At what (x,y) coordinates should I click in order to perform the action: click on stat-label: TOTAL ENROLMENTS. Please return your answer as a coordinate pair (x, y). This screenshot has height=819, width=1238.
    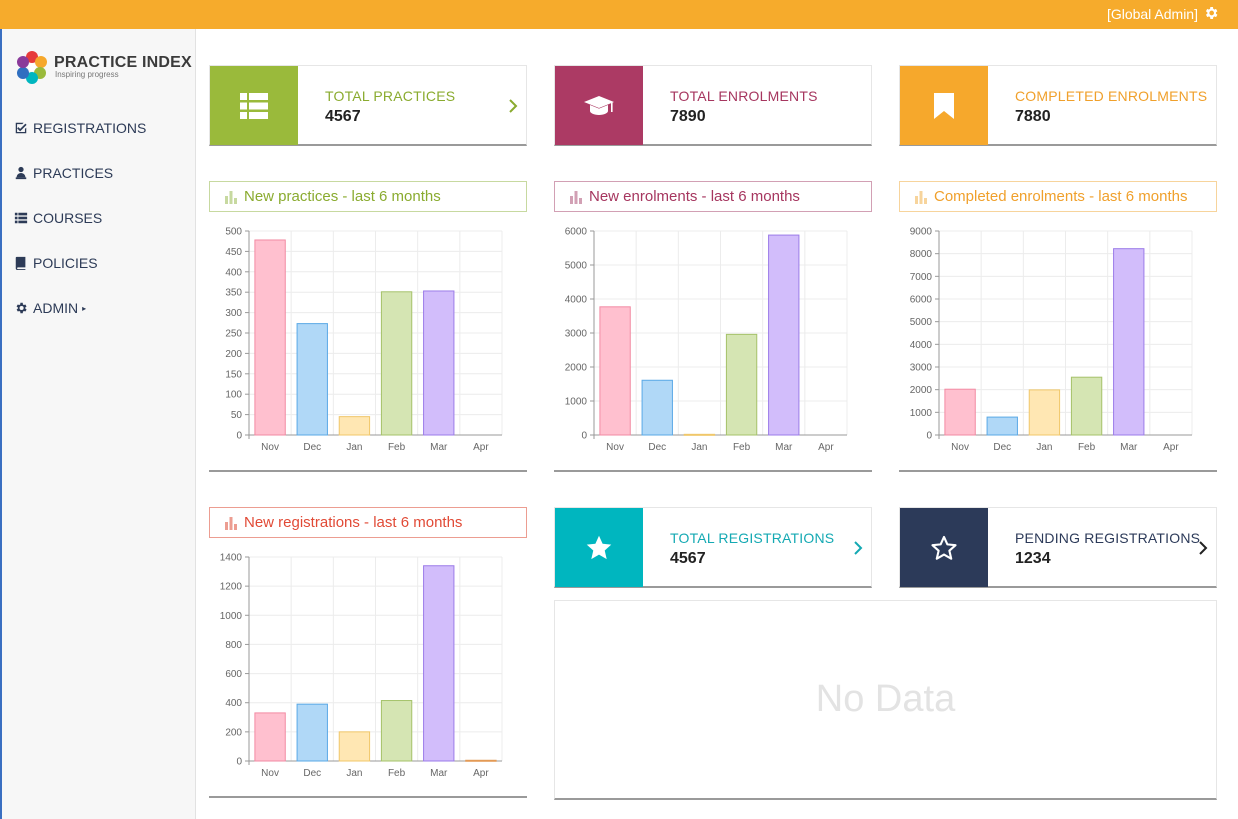
    Looking at the image, I should click on (744, 96).